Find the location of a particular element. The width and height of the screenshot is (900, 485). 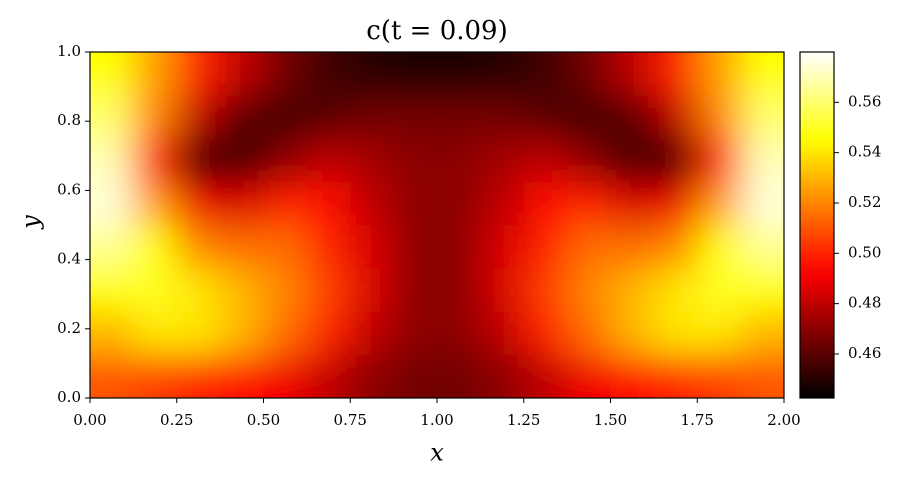

colorbar-tick-label: 0.46 is located at coordinates (864, 353).